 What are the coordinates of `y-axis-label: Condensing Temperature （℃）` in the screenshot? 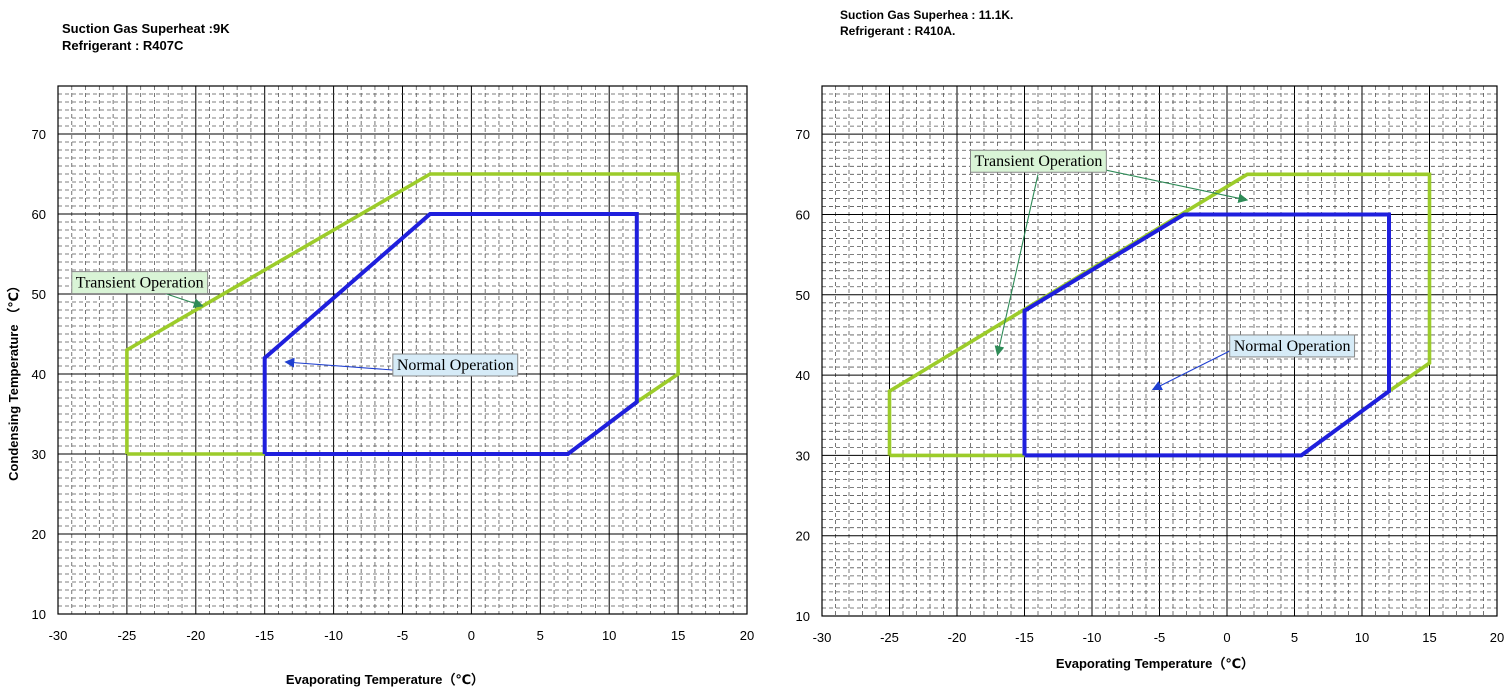 It's located at (13, 380).